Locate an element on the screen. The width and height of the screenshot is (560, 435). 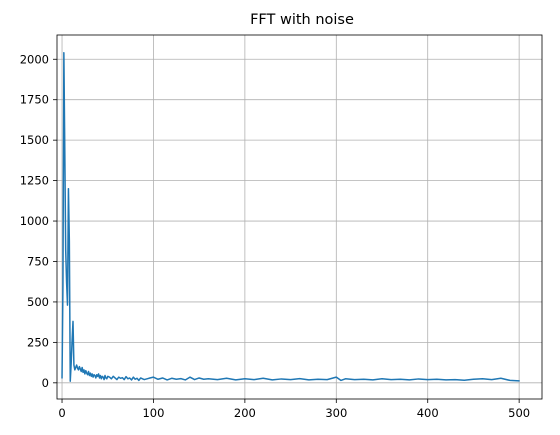
y-tick-label-7: 1750 is located at coordinates (34, 100).